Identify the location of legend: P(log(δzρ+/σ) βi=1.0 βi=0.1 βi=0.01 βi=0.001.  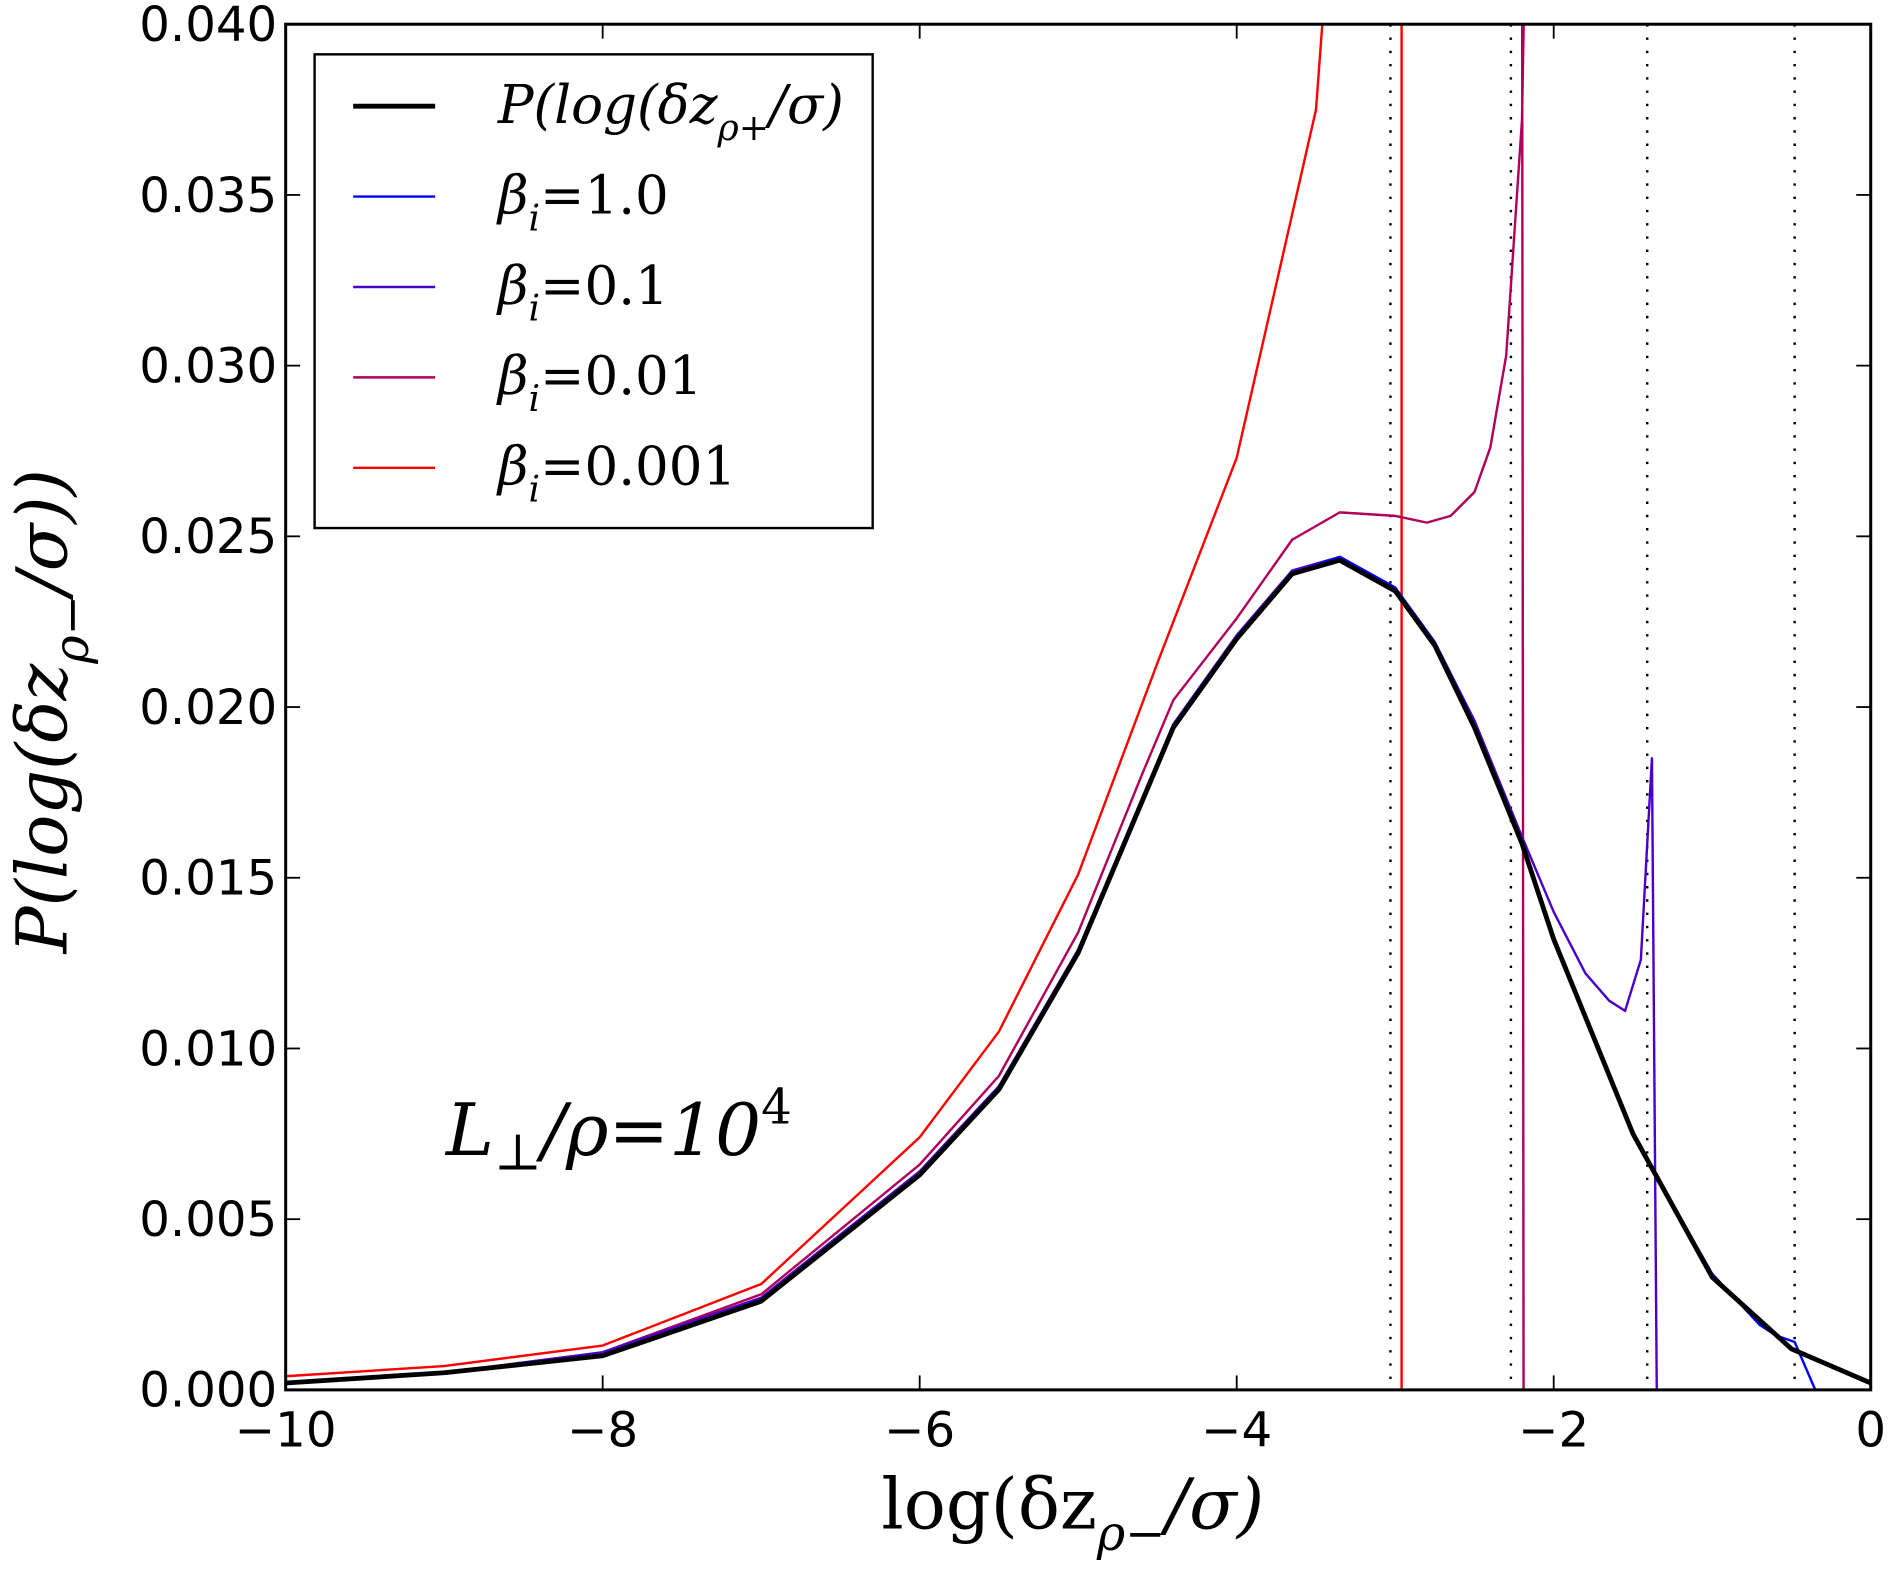
(593, 291).